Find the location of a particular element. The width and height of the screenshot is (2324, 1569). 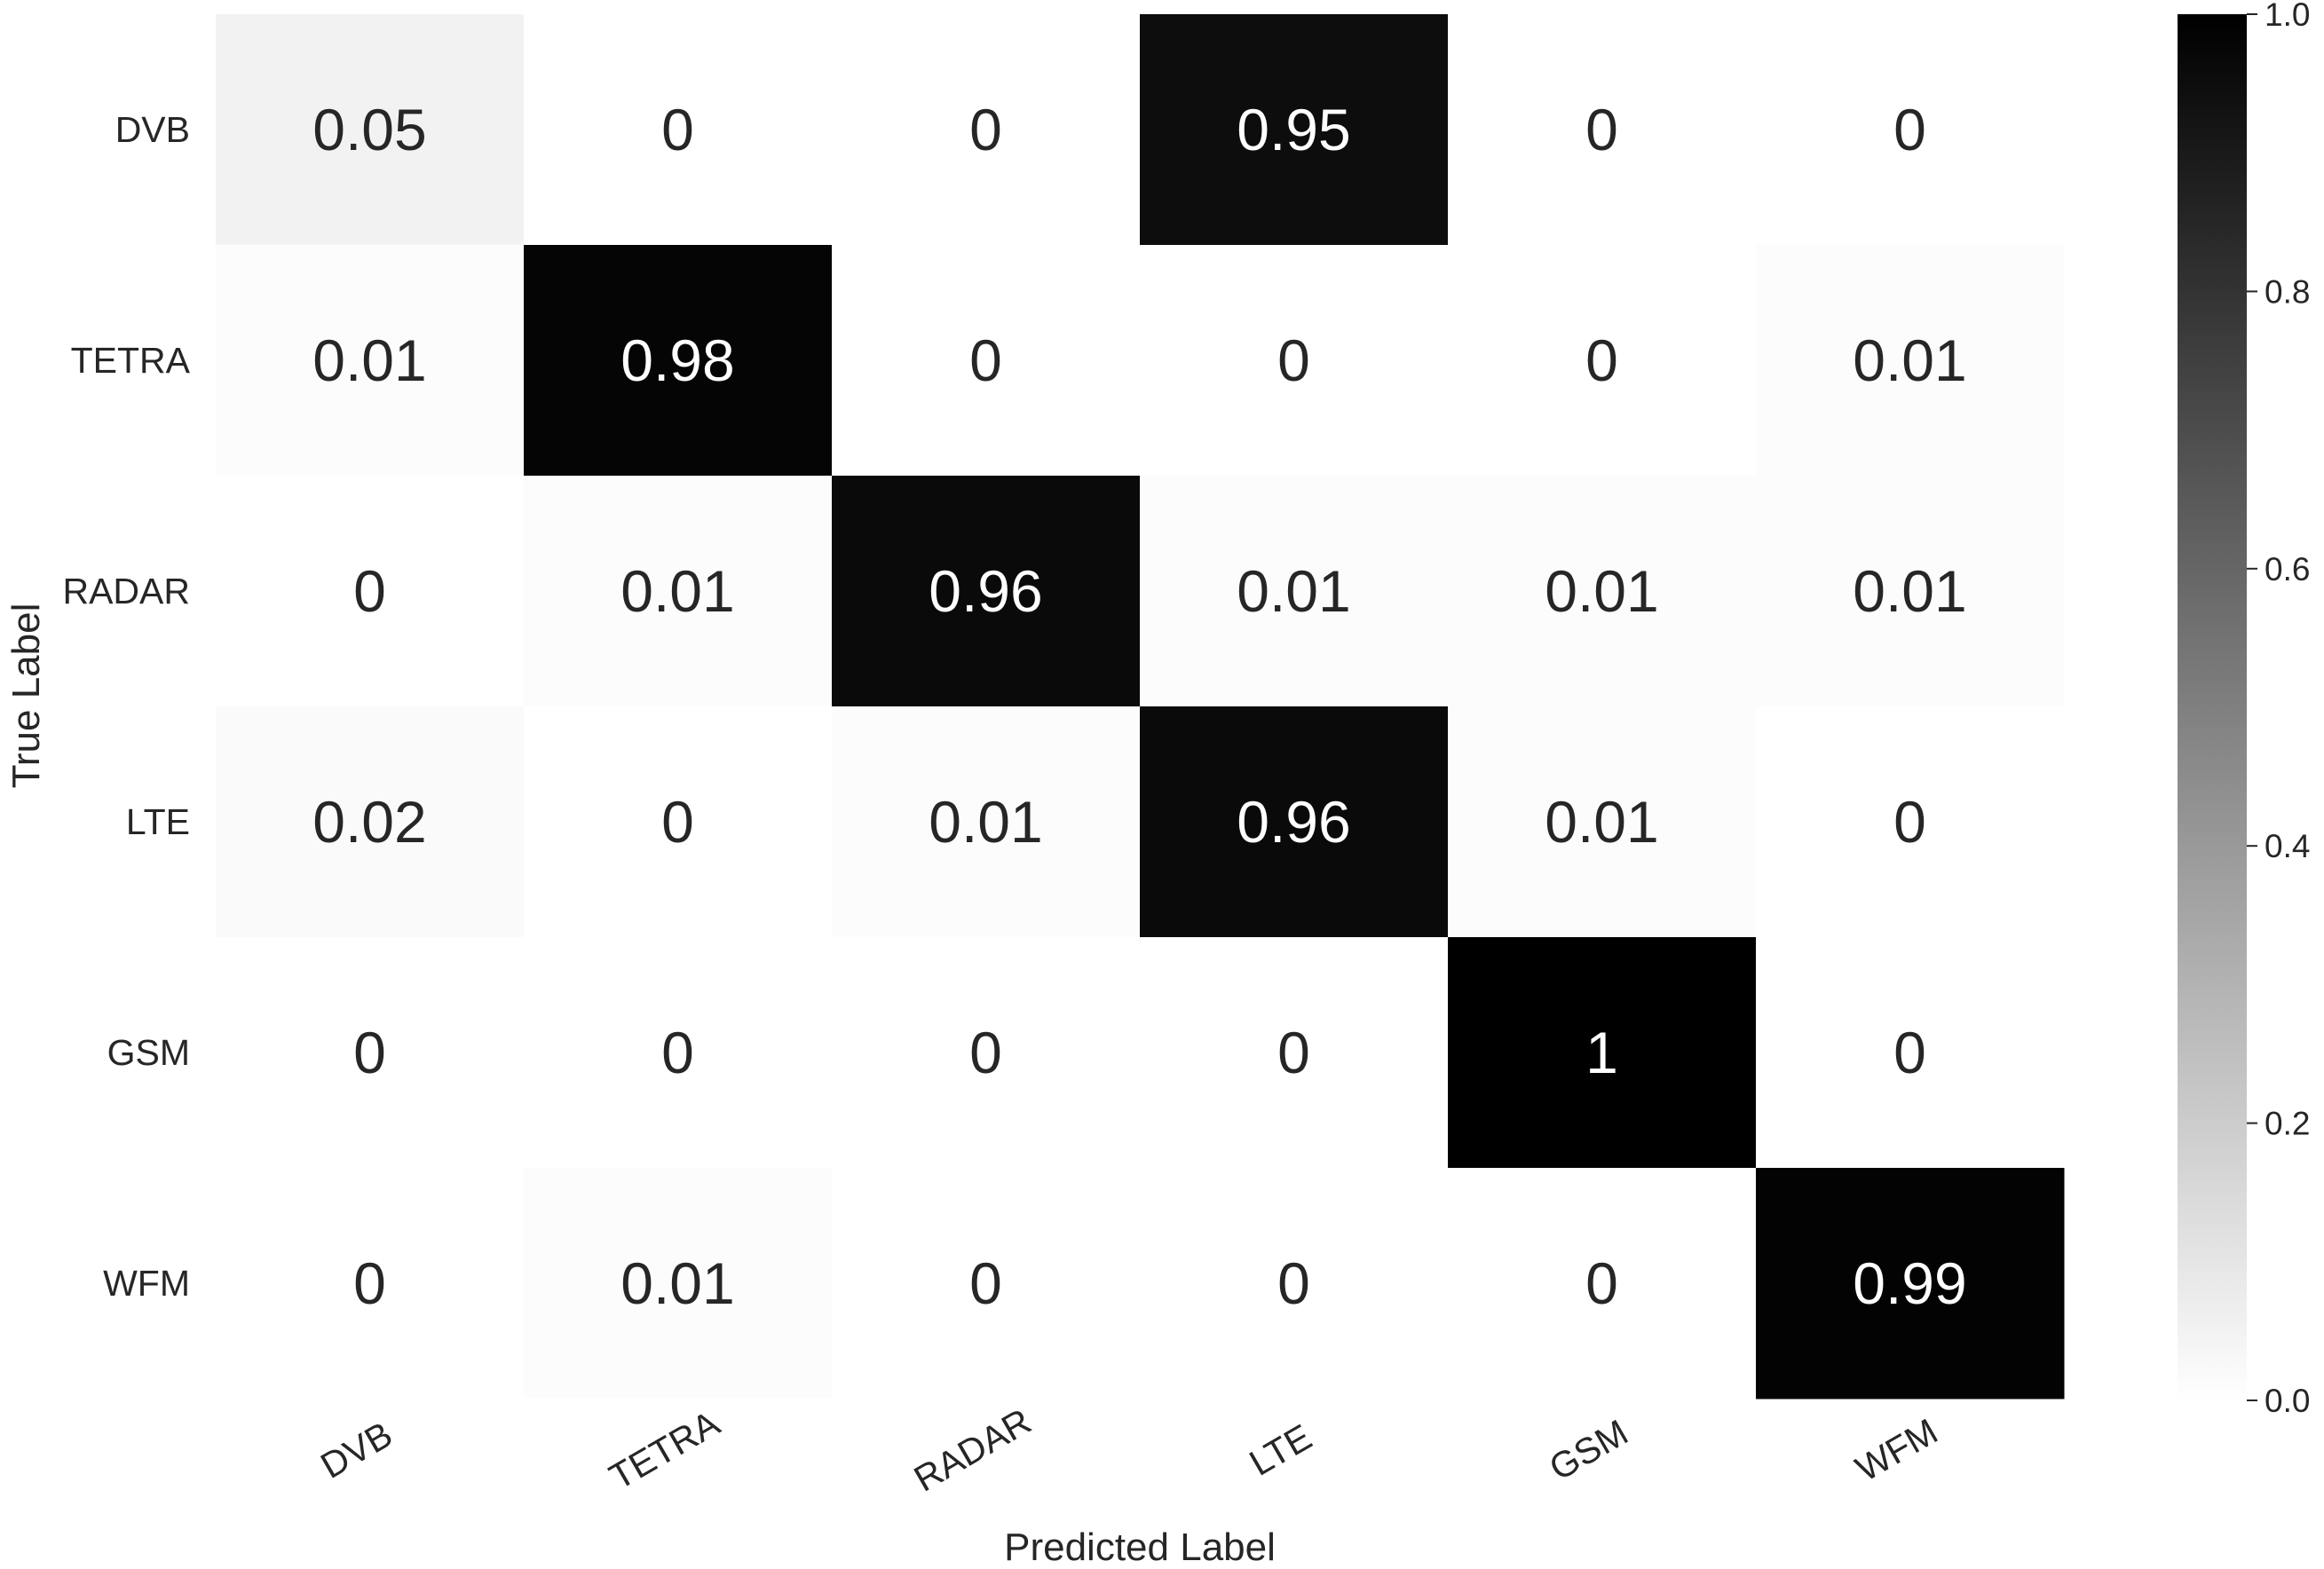

colorbar-tick-label: 1.0 is located at coordinates (2287, 16).